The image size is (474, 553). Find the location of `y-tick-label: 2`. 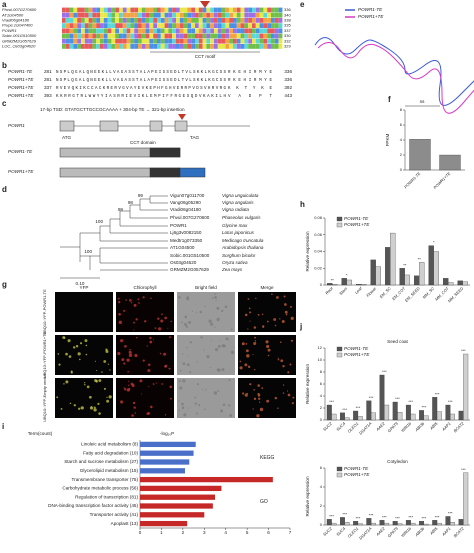

y-tick-label: 2 is located at coordinates (401, 154).